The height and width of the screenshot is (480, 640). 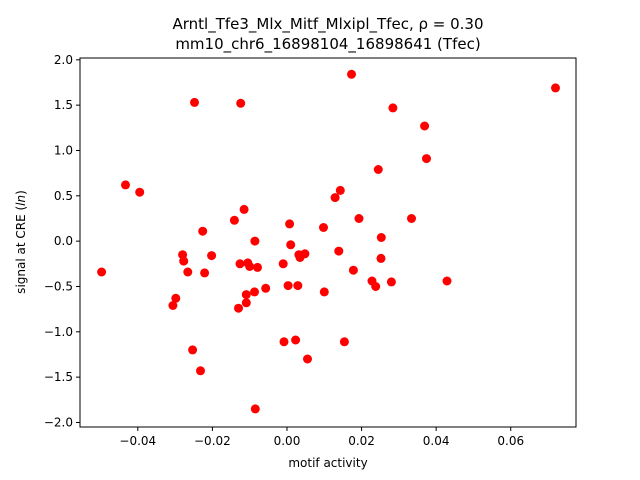 I want to click on y-axis-ticks: −2.0 −1.5 −1.0 −0.5 0.0 0.5 1.0 1.5 2.0, so click(x=62, y=241).